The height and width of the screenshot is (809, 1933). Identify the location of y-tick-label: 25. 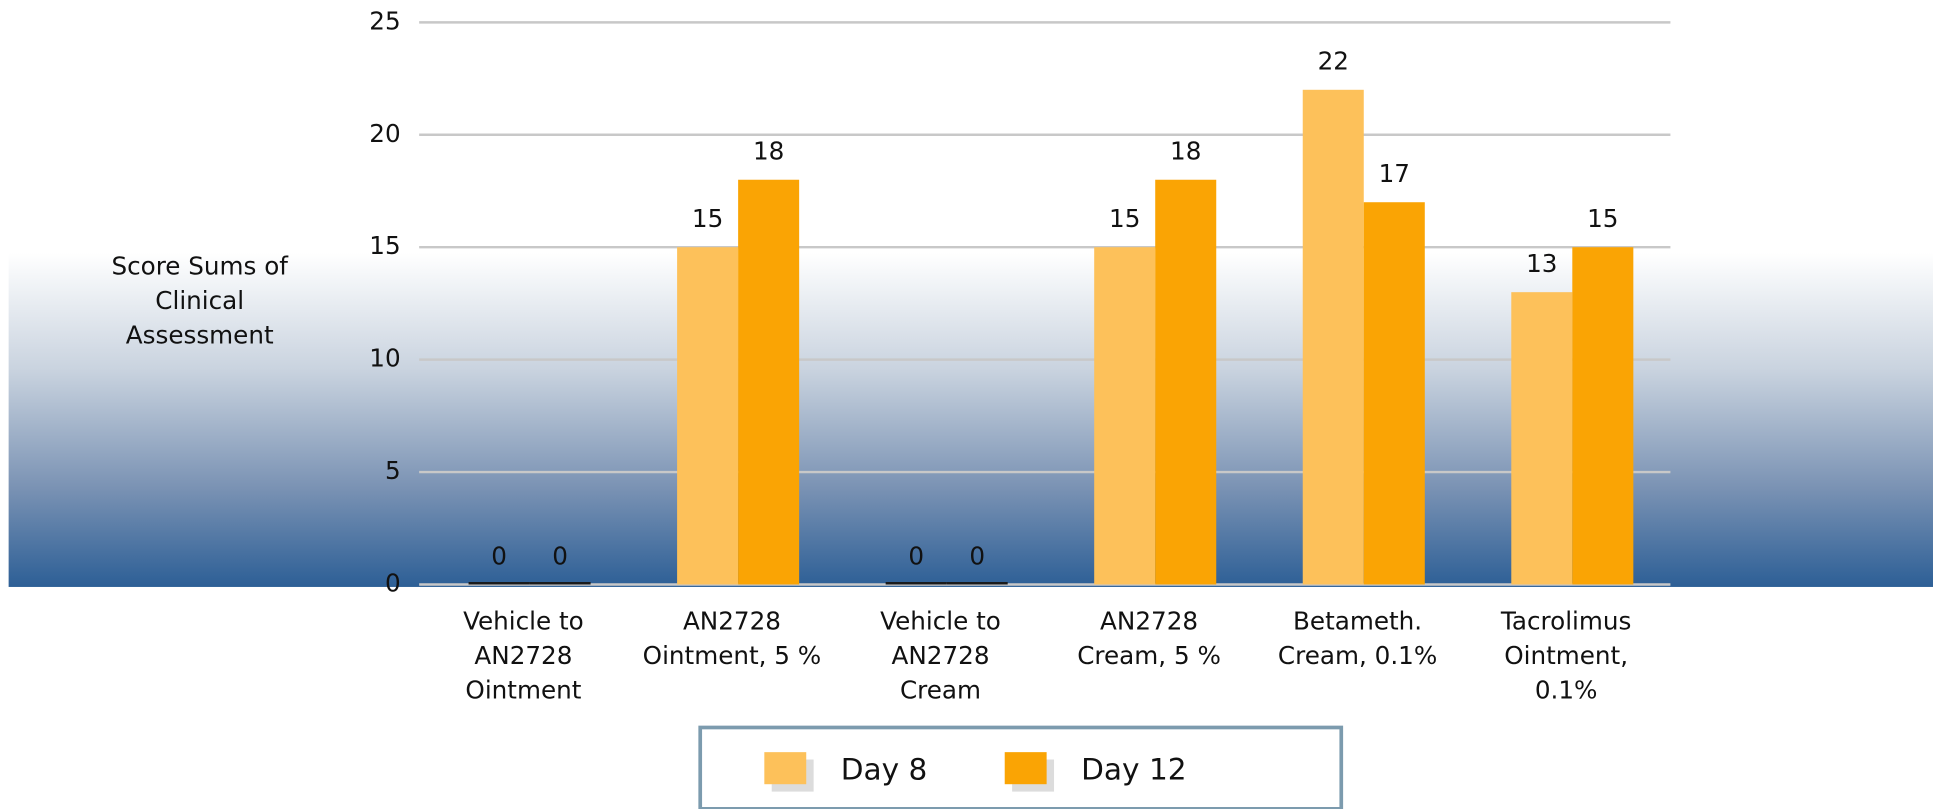
(384, 20).